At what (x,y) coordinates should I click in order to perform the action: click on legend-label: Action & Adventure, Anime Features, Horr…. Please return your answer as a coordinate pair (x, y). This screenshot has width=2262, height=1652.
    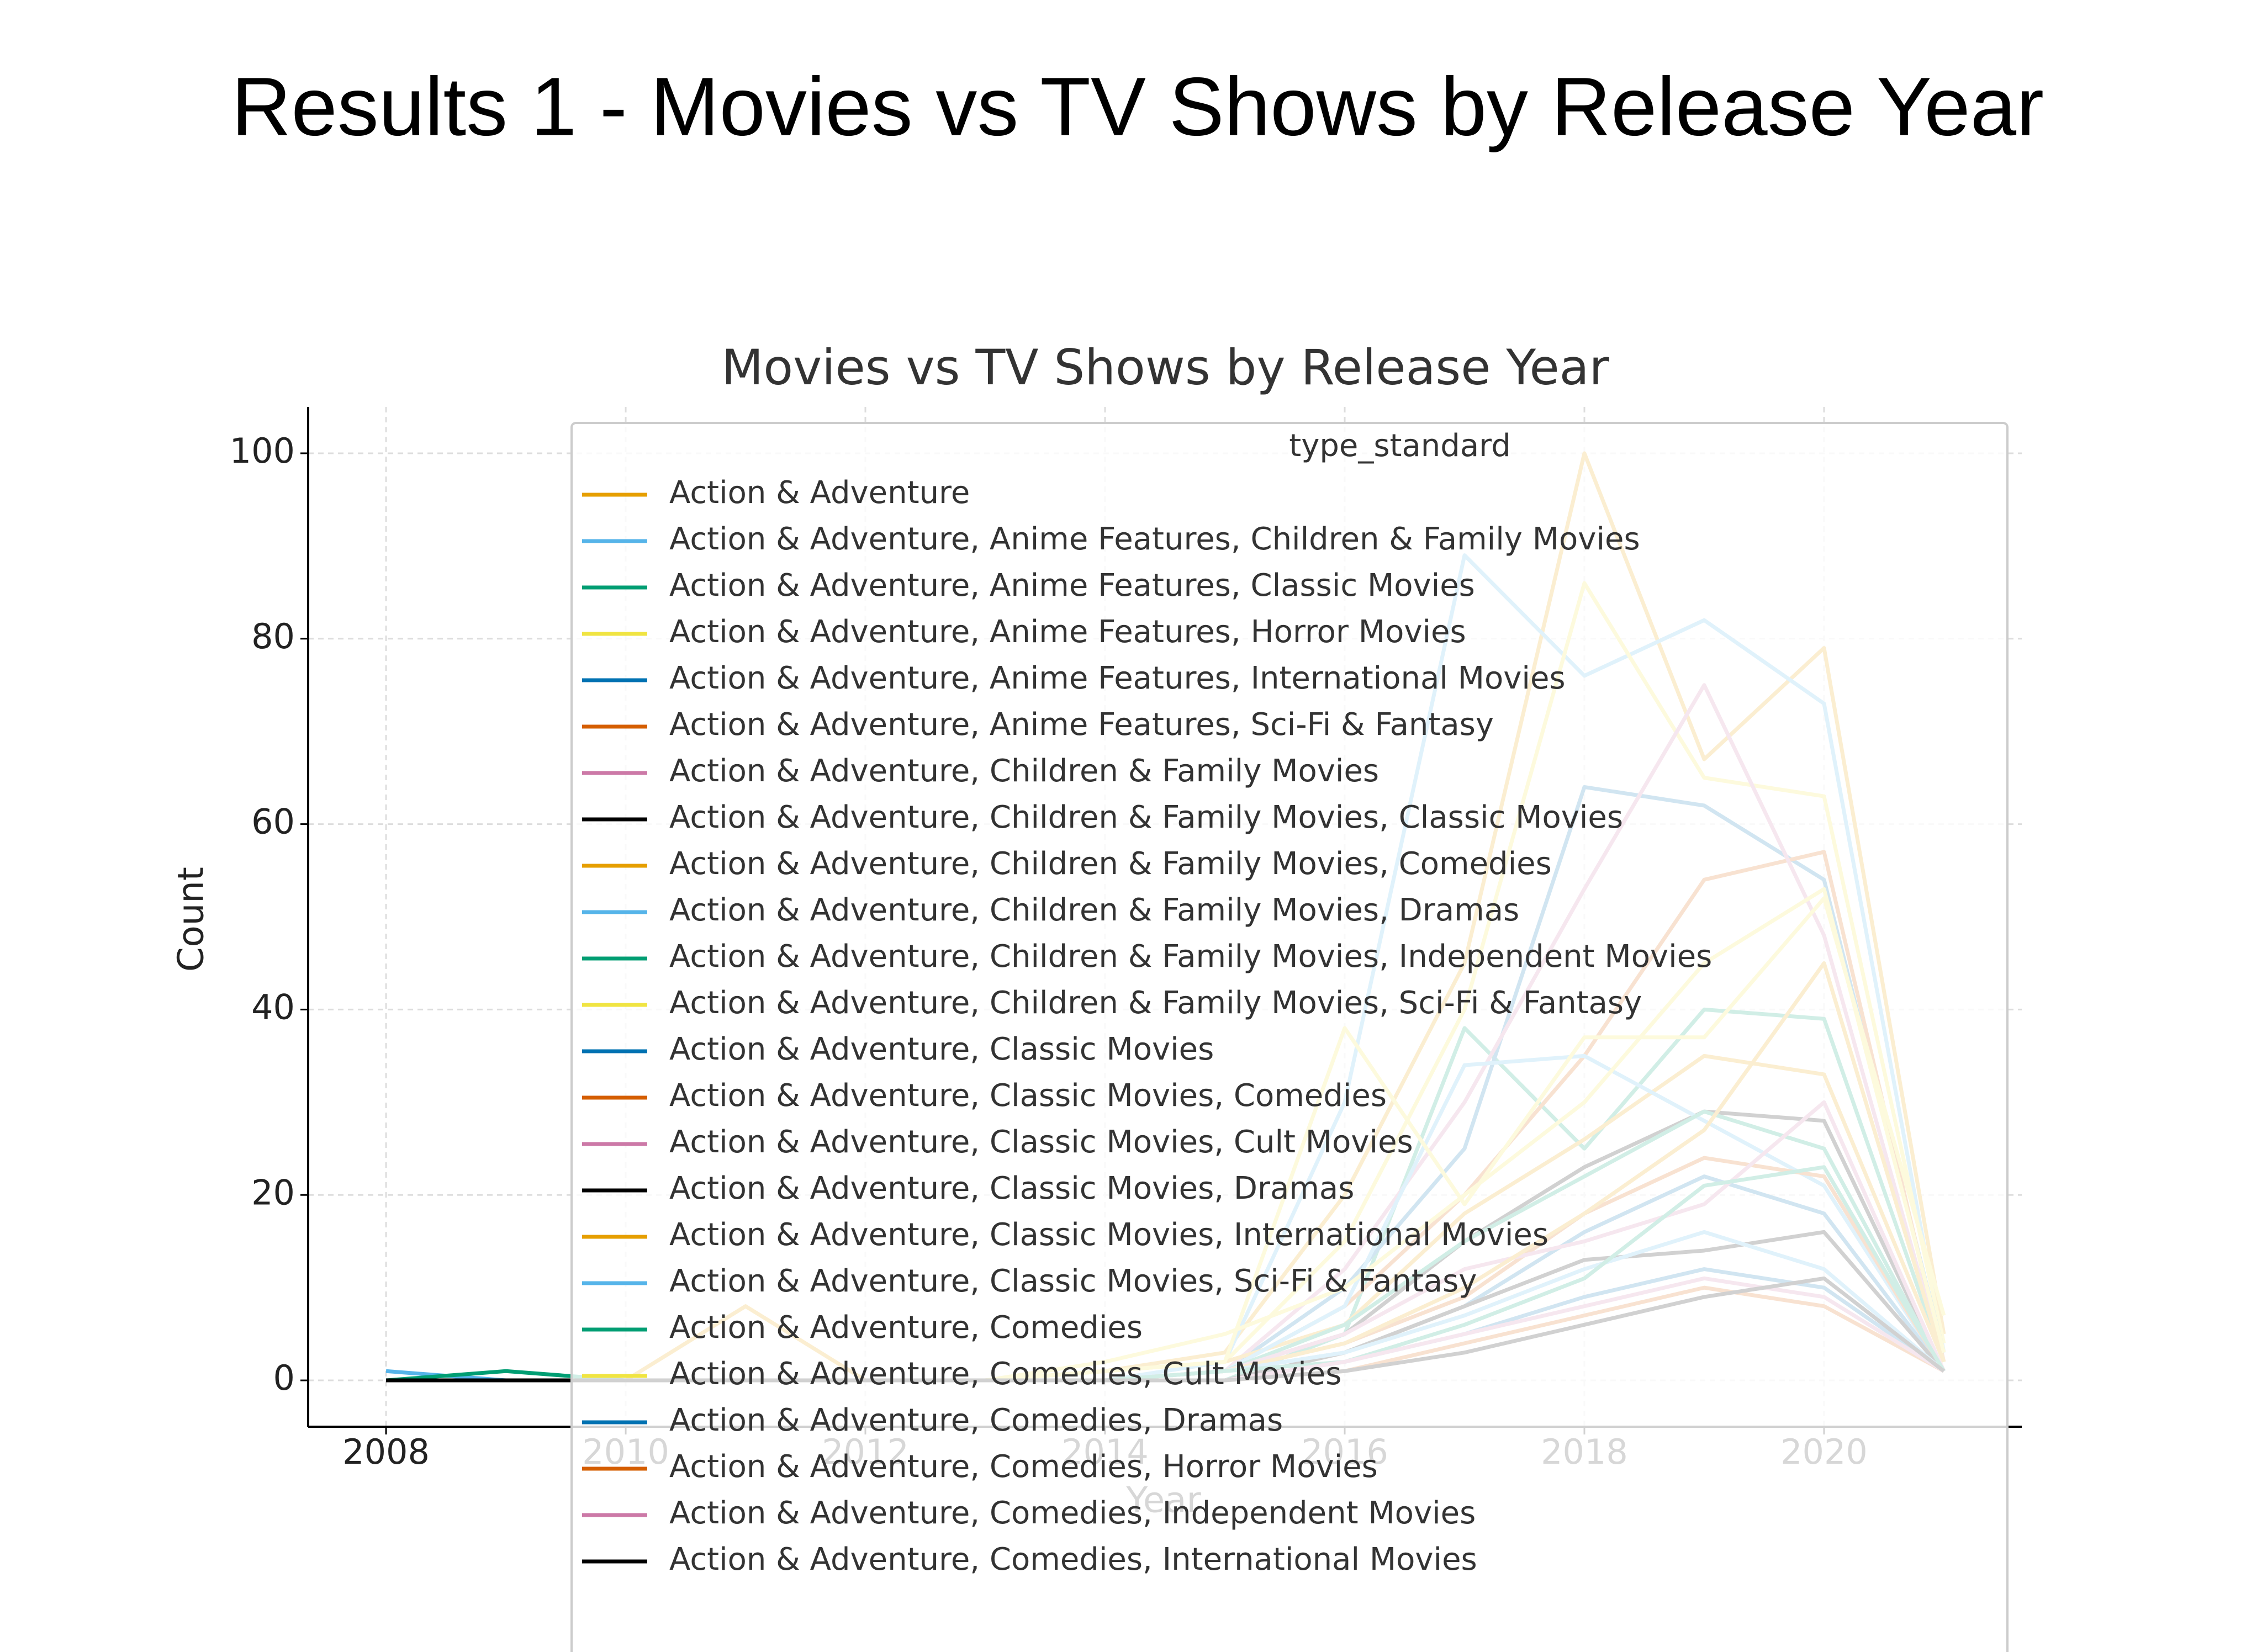
    Looking at the image, I should click on (1067, 632).